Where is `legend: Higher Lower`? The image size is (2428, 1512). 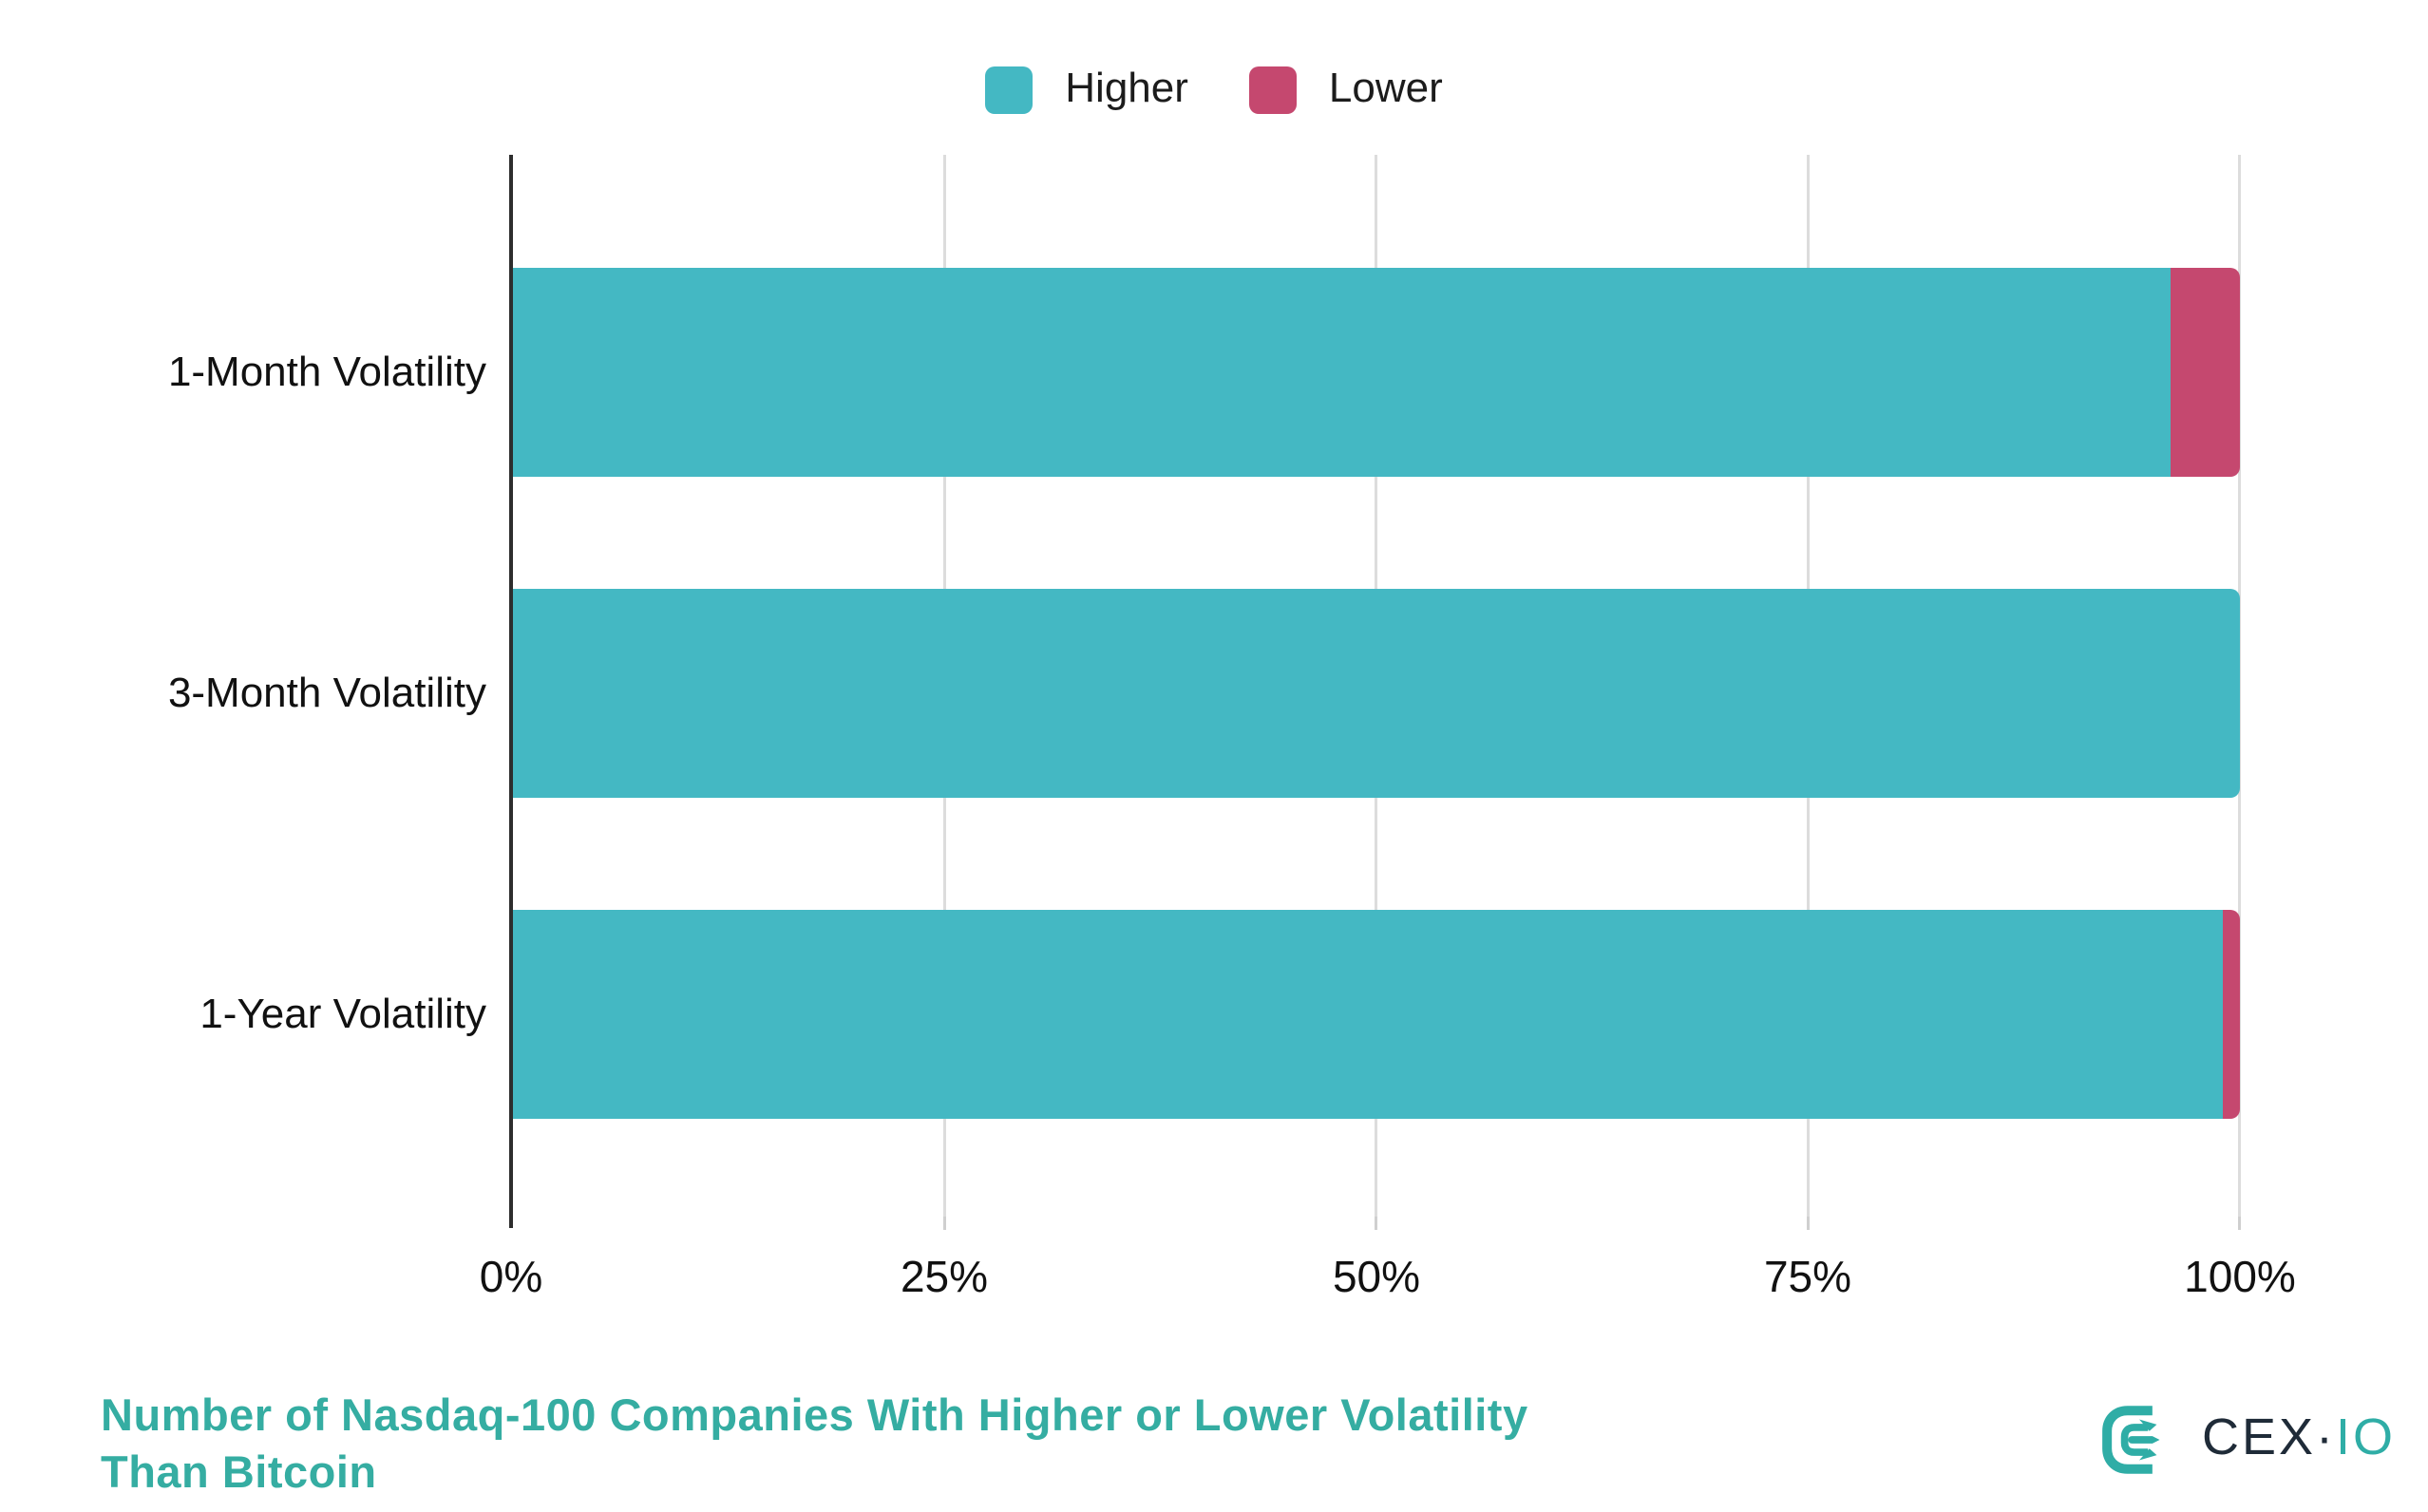 legend: Higher Lower is located at coordinates (1214, 90).